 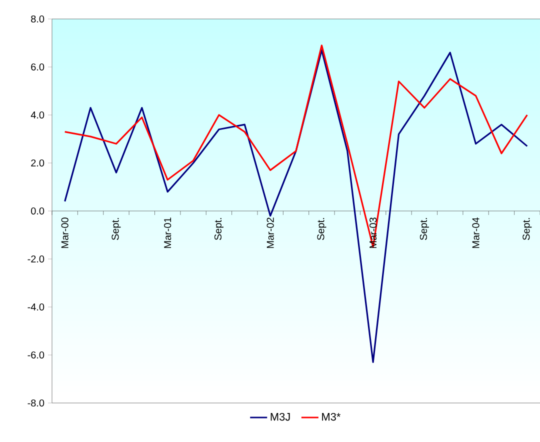 I want to click on y-tick-label: 2.0, so click(x=37, y=163).